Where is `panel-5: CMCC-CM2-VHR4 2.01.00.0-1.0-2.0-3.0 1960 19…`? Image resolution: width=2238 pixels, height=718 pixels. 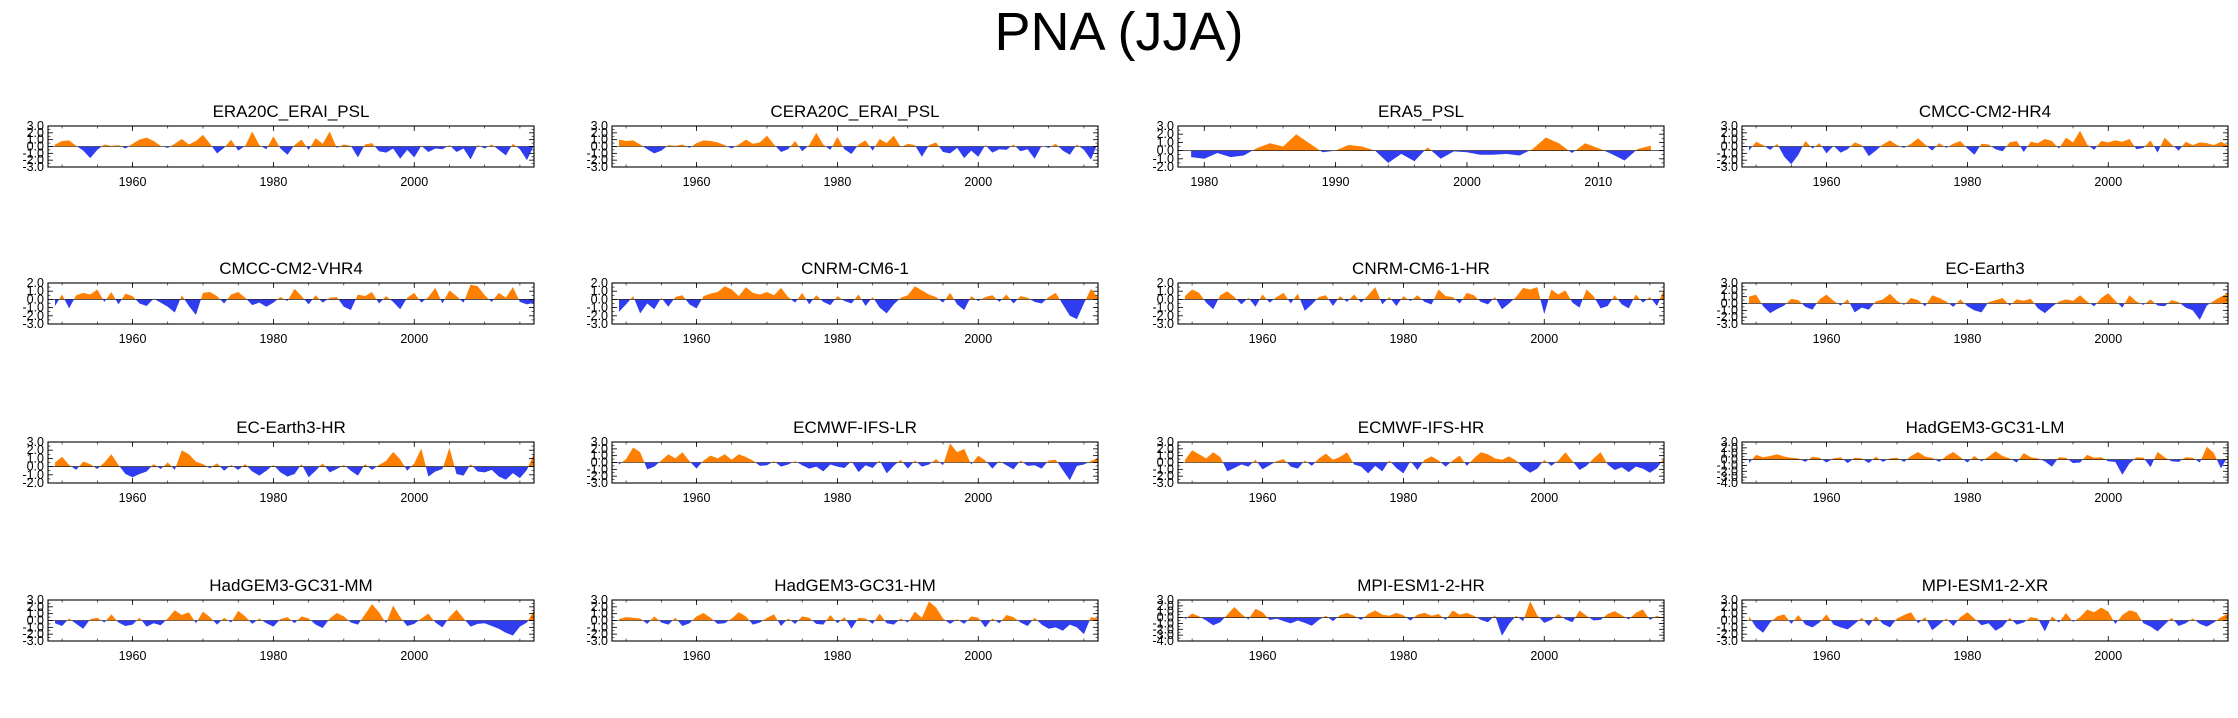
panel-5: CMCC-CM2-VHR4 2.01.00.0-1.0-2.0-3.0 1960 19… is located at coordinates (278, 302).